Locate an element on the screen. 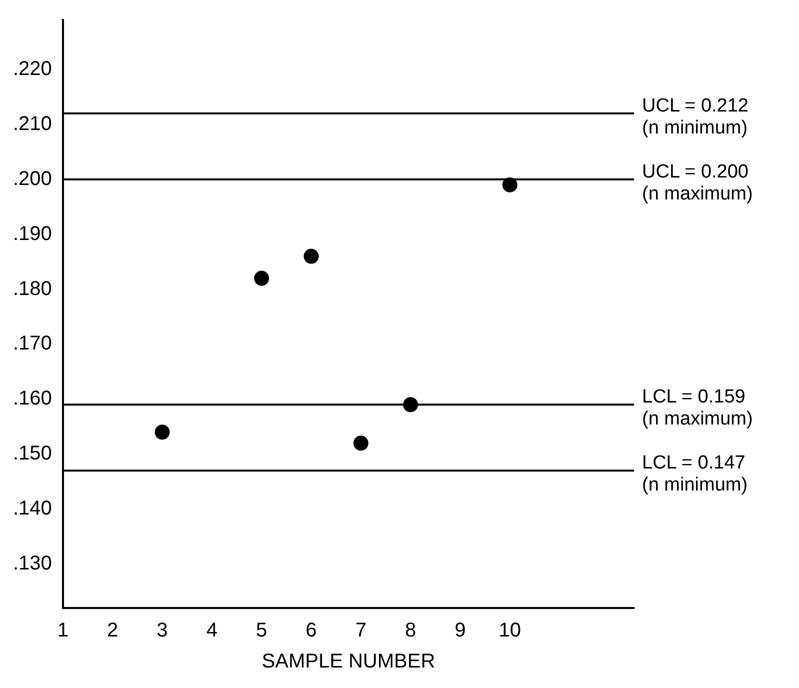 Image resolution: width=799 pixels, height=688 pixels. ref-line-label: LCL = 0.159 (n maximum) is located at coordinates (697, 408).